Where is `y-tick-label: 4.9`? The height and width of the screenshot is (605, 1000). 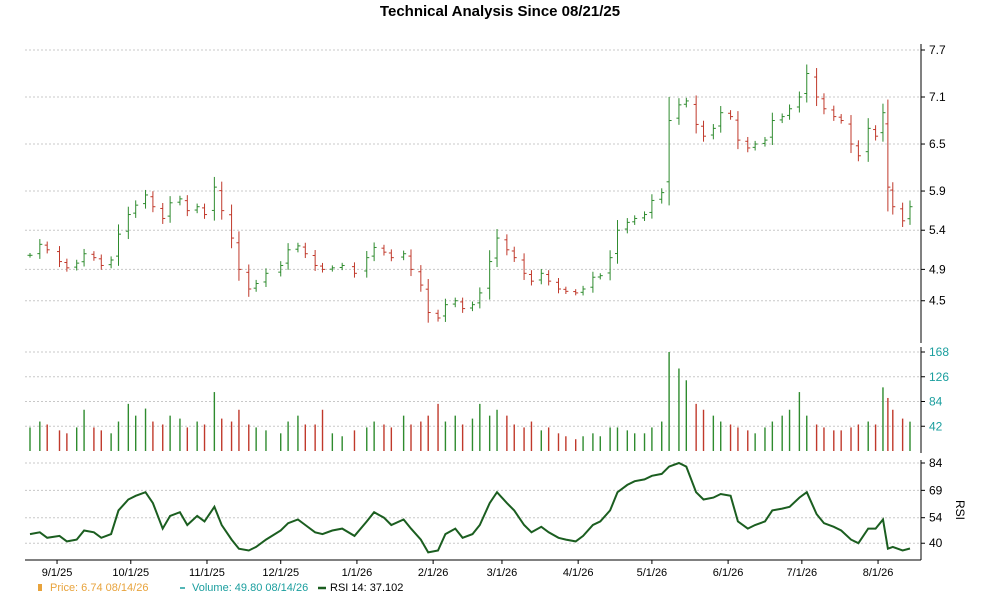
y-tick-label: 4.9 is located at coordinates (937, 269).